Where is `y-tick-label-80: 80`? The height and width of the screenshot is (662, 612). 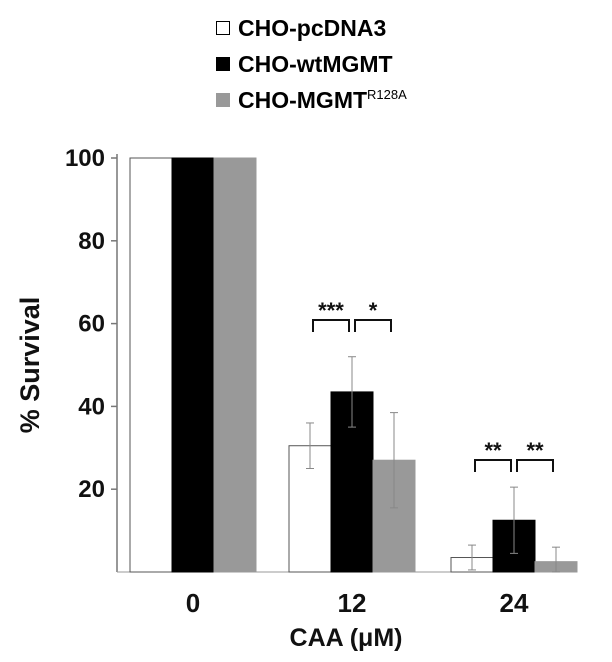 y-tick-label-80: 80 is located at coordinates (91, 241).